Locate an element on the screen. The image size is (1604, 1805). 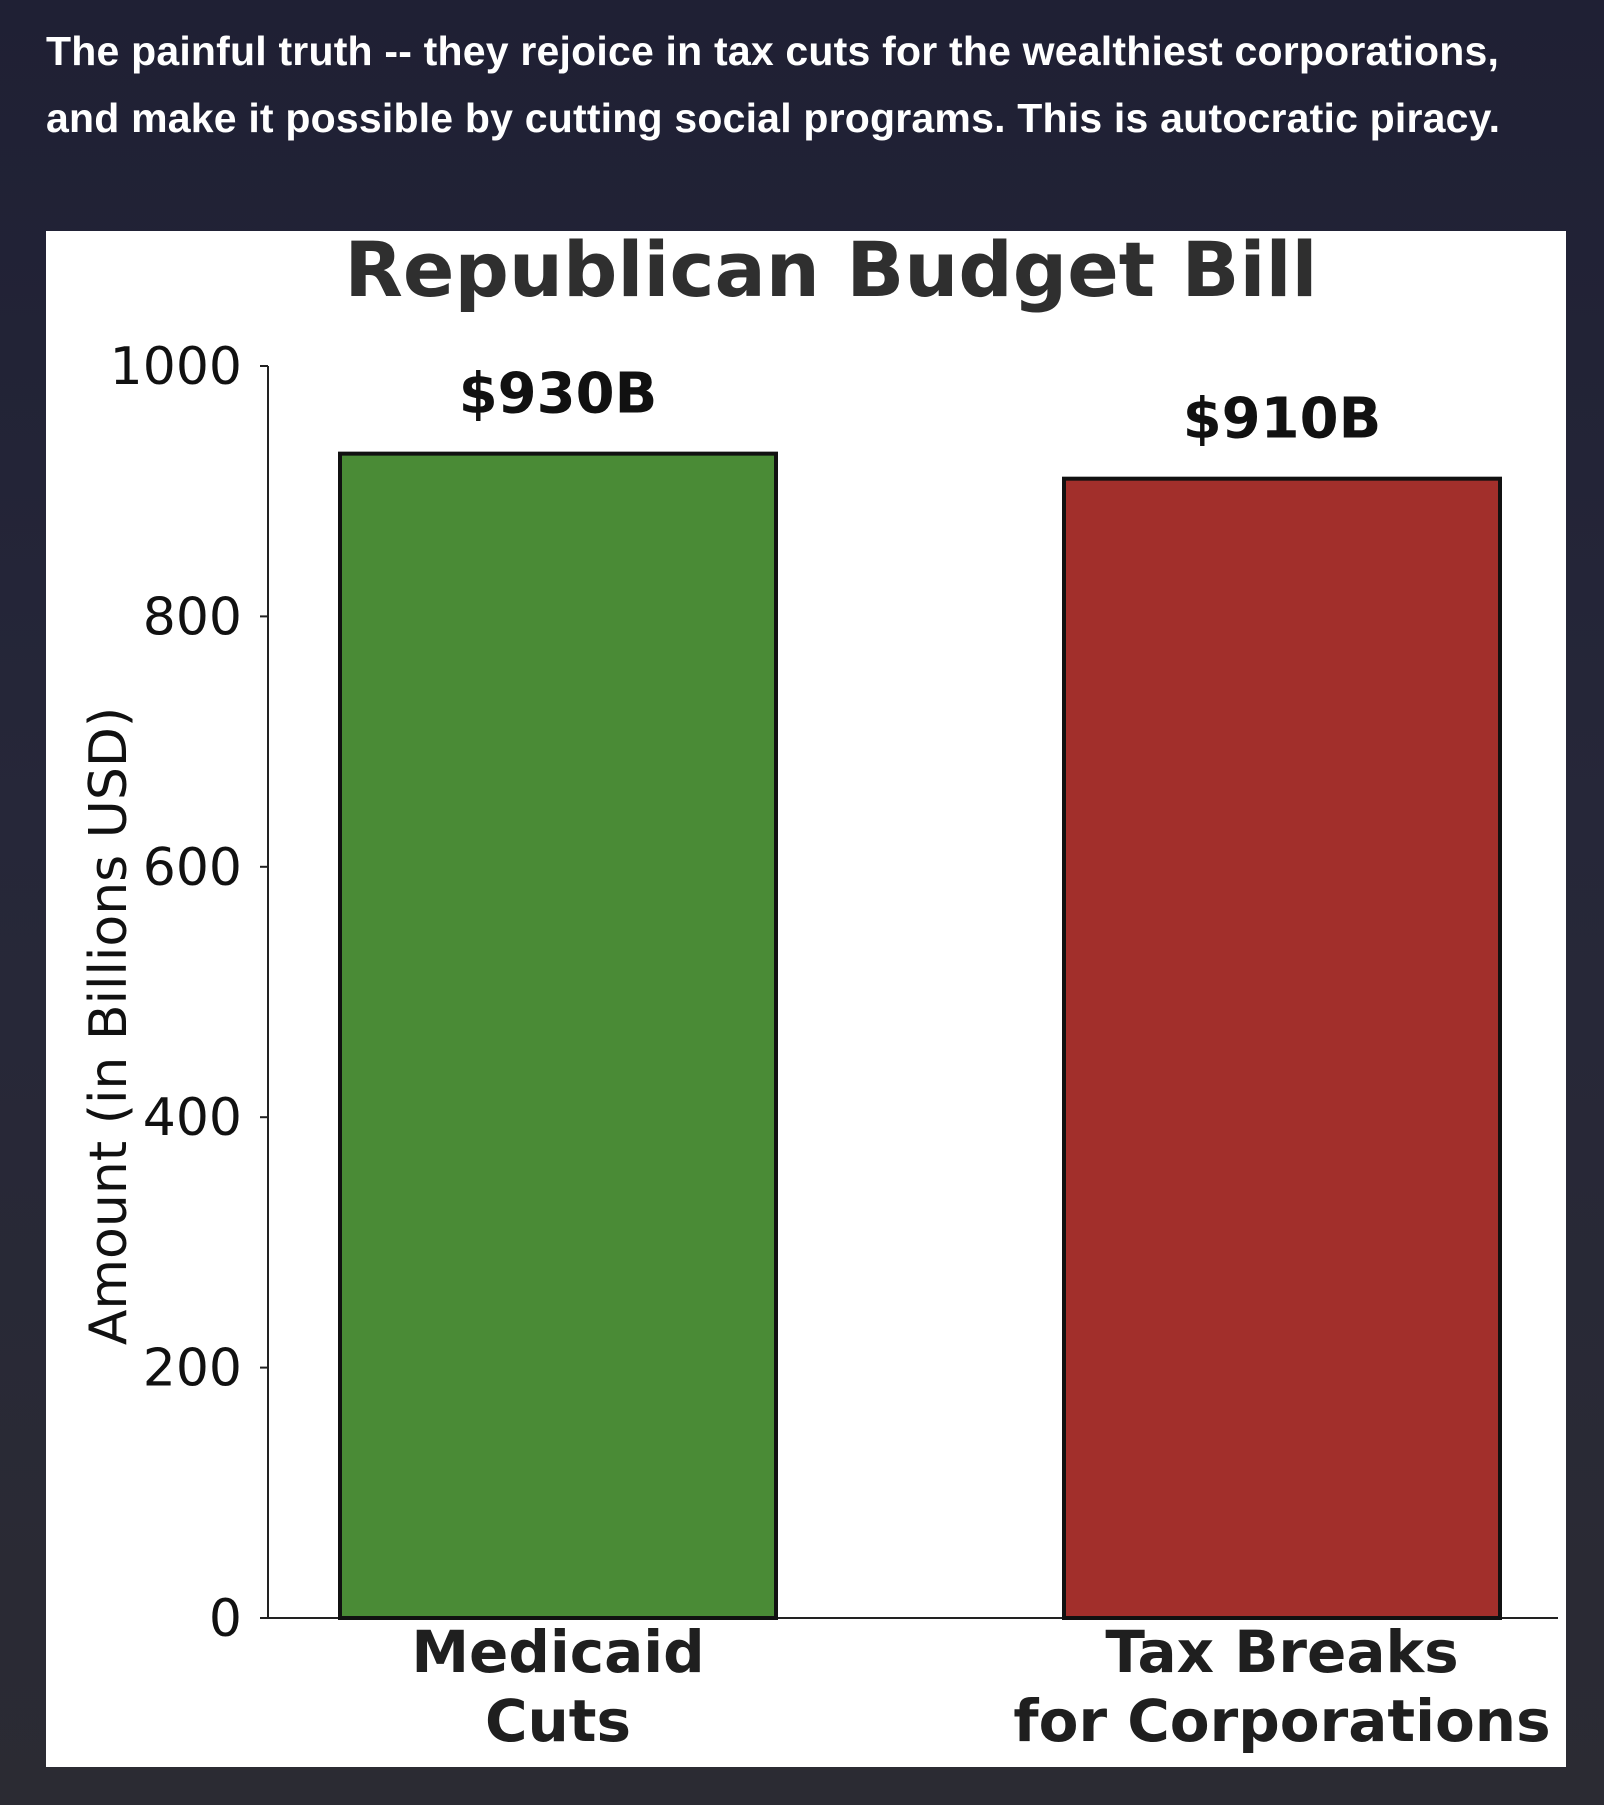
category-label-line: Medicaid is located at coordinates (557, 1652).